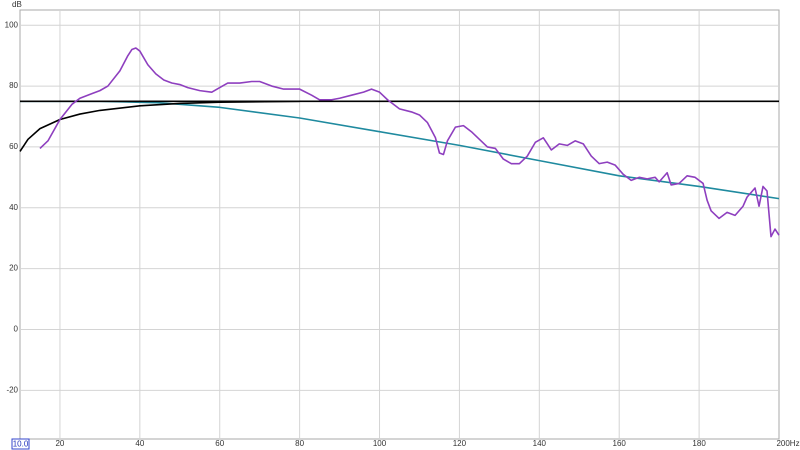  Describe the element at coordinates (620, 443) in the screenshot. I see `x-tick-label: 160` at that location.